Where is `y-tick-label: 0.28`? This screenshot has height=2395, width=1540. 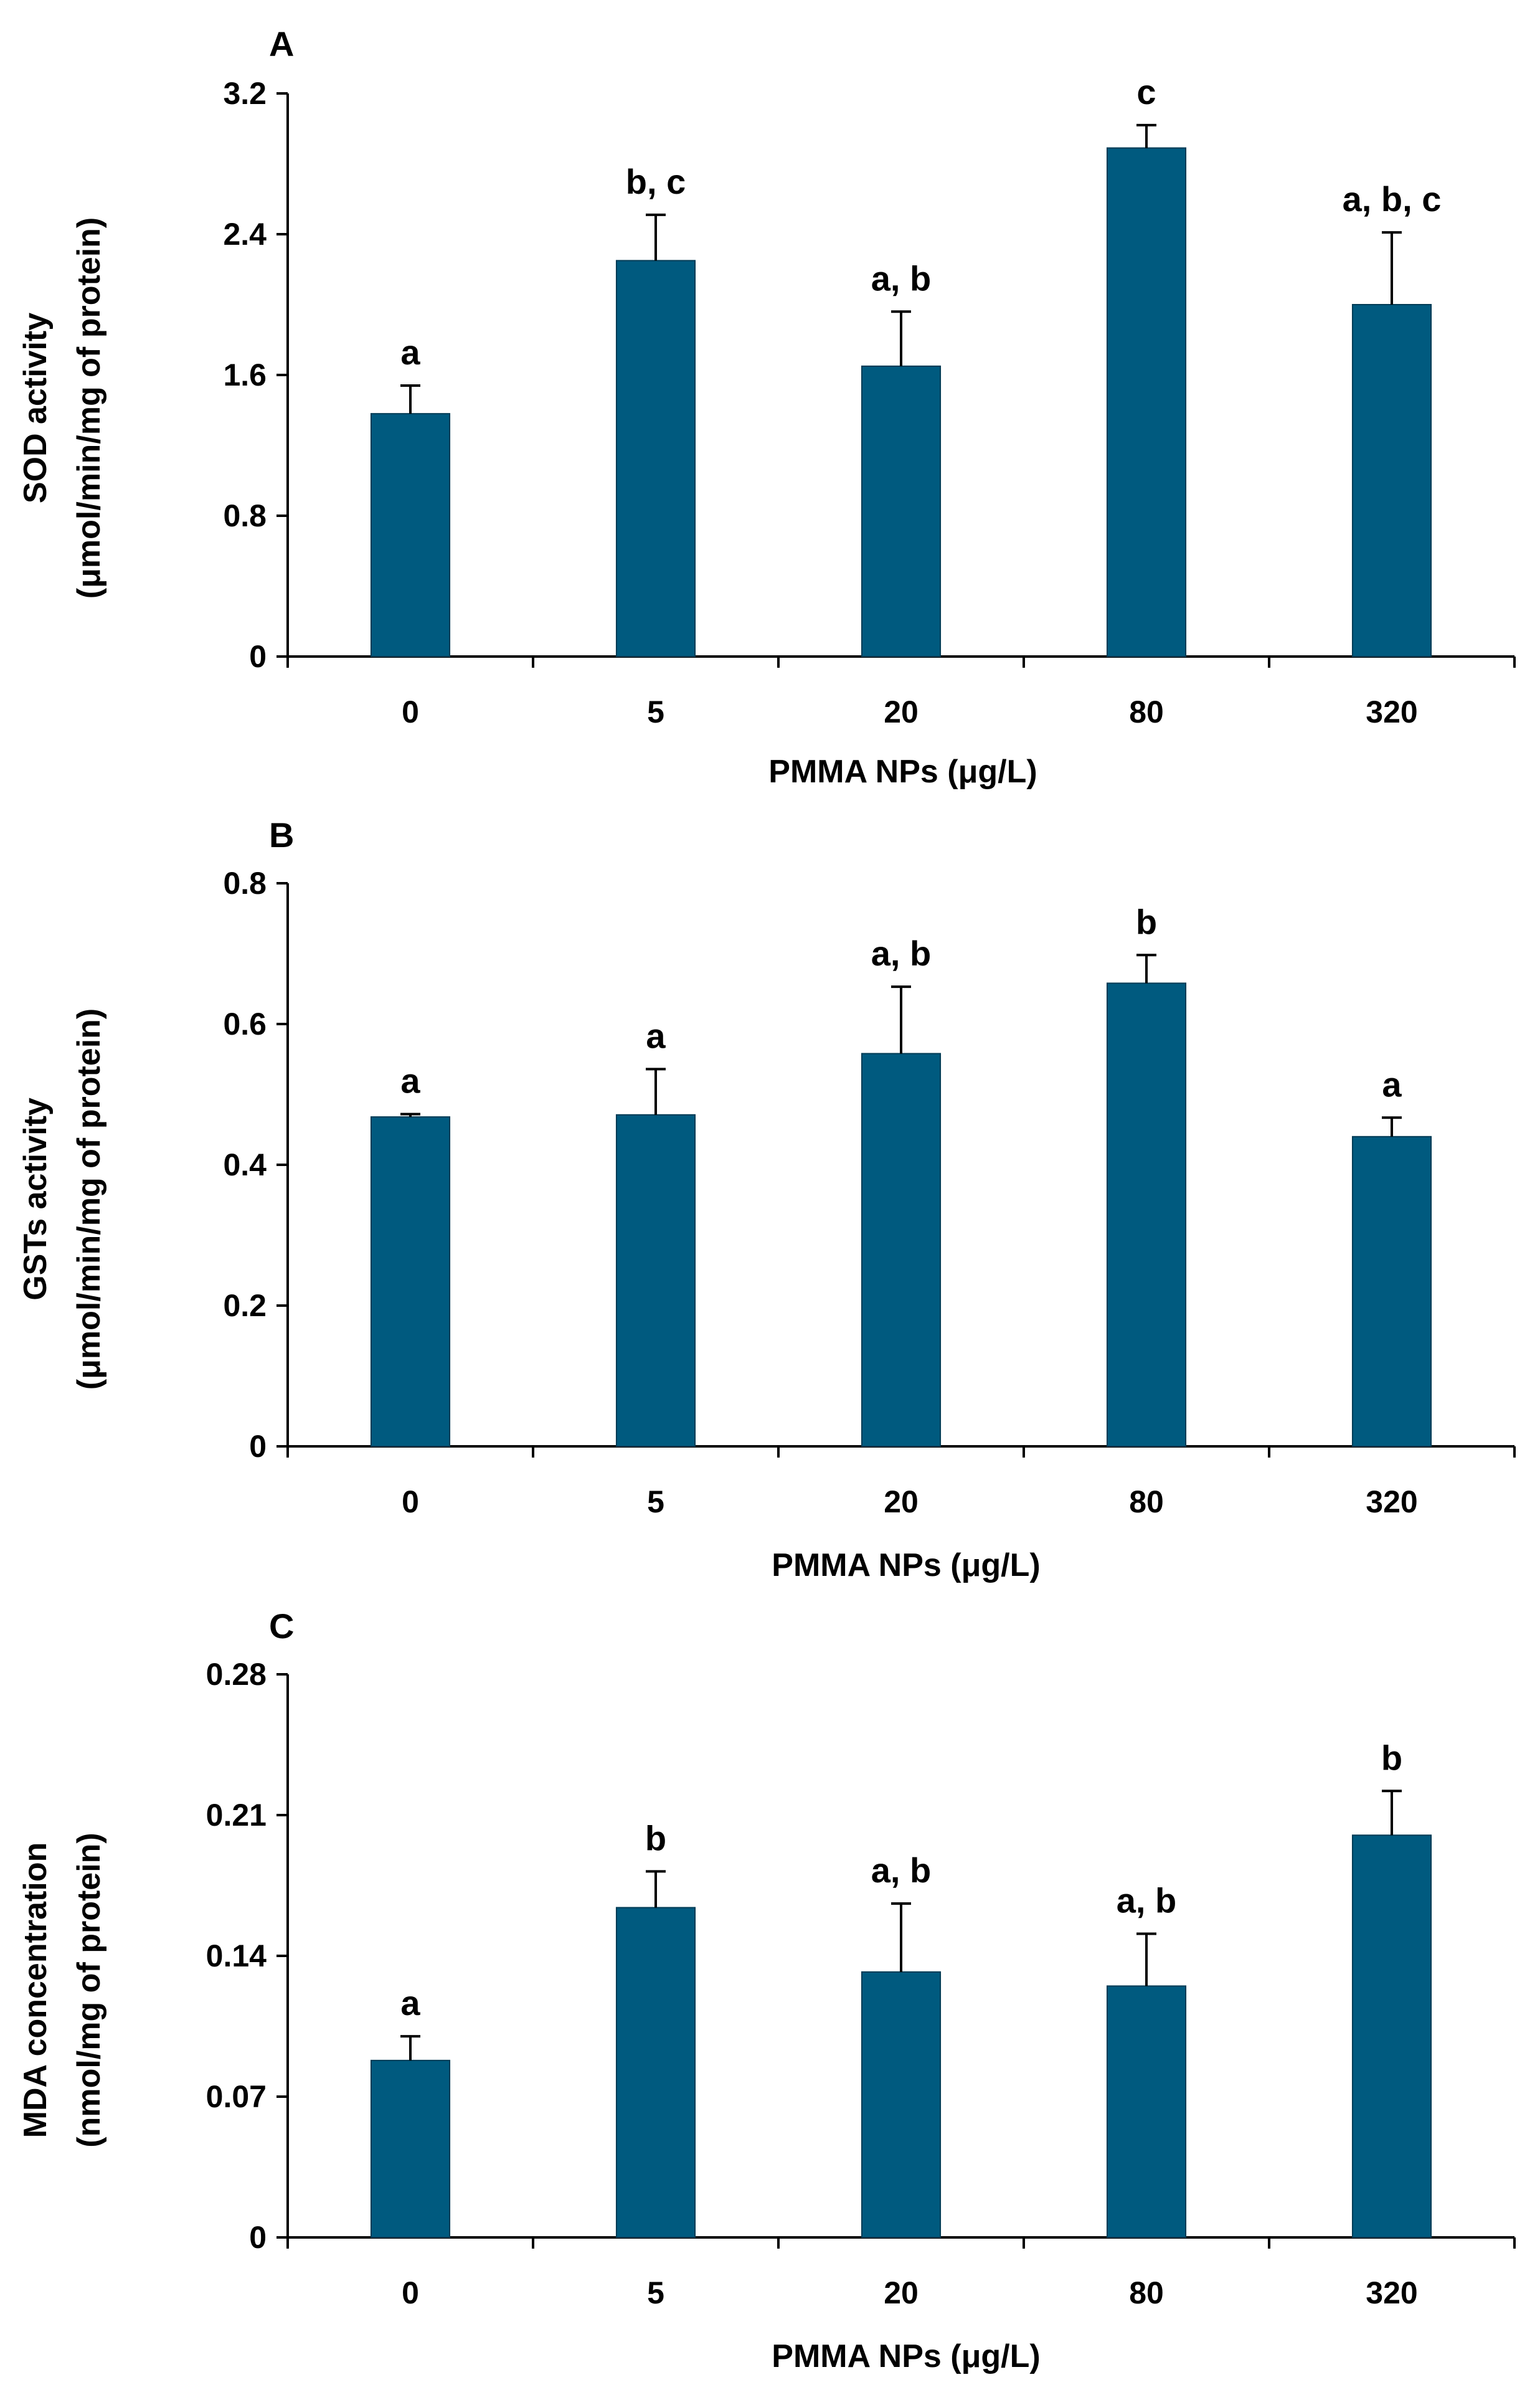
y-tick-label: 0.28 is located at coordinates (236, 1674).